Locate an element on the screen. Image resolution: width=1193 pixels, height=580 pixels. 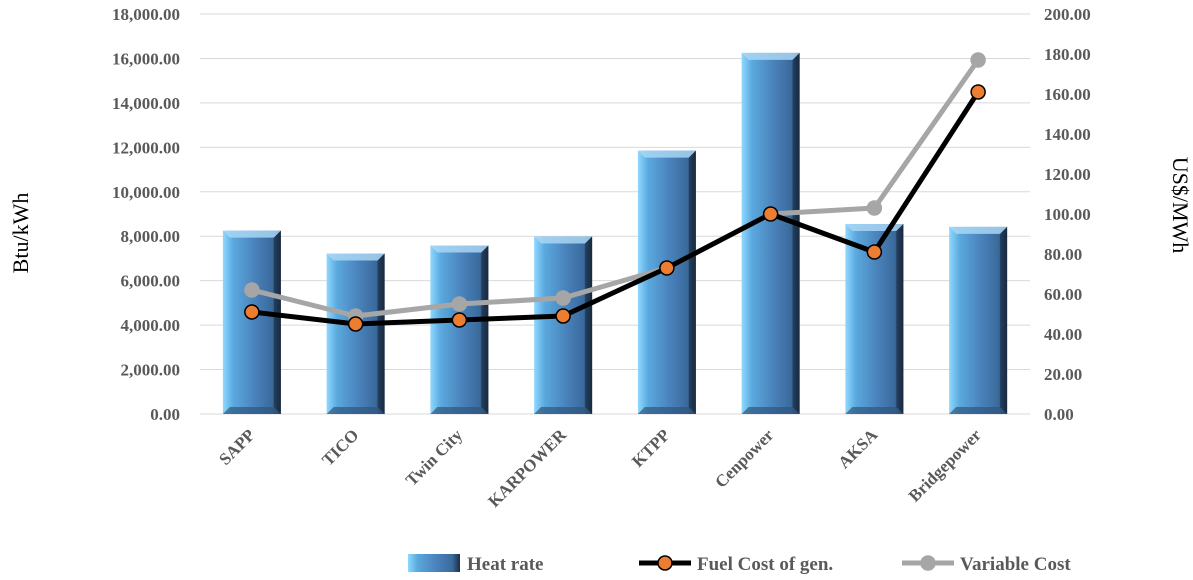
legend-swatch-bar is located at coordinates (434, 563).